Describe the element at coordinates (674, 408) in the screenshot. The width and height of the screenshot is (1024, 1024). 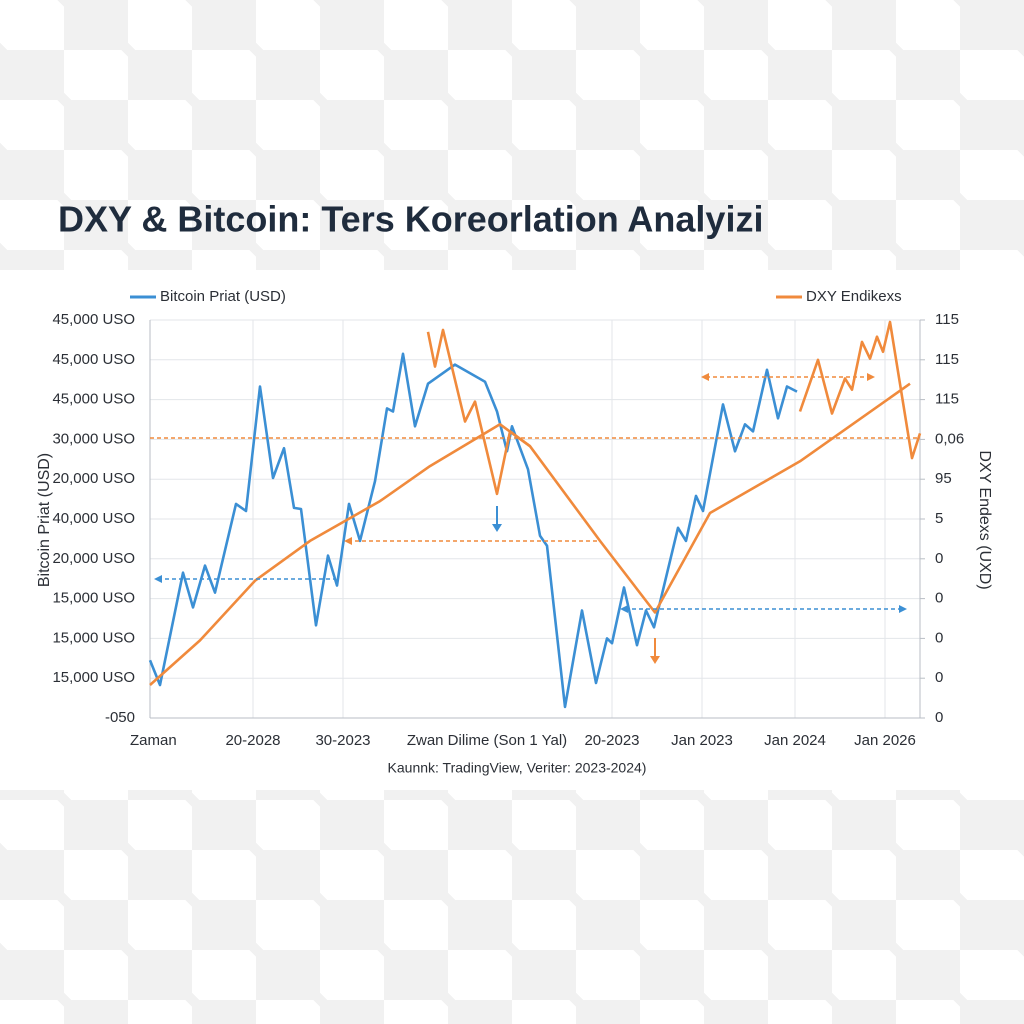
I see `series-line` at that location.